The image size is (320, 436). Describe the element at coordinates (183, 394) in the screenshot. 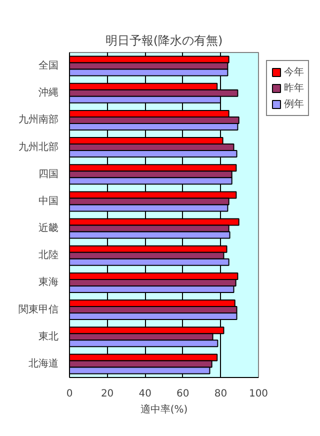

I see `x-tick-label: 60` at that location.